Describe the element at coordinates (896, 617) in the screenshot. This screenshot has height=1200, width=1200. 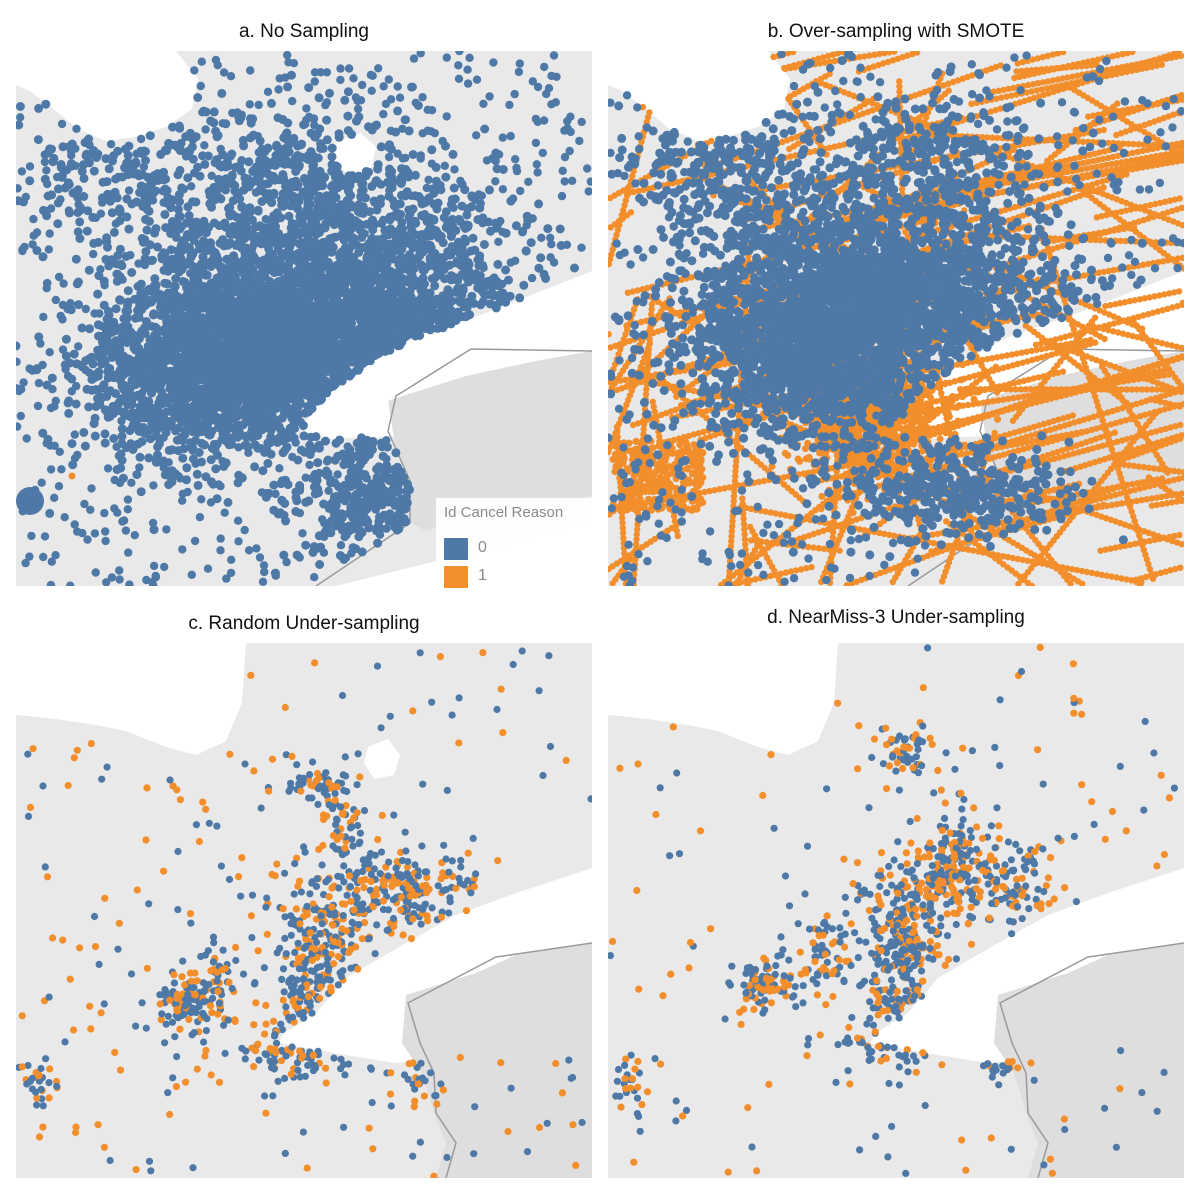
I see `panel-title-d: d. NearMiss-3 Under-sampling` at that location.